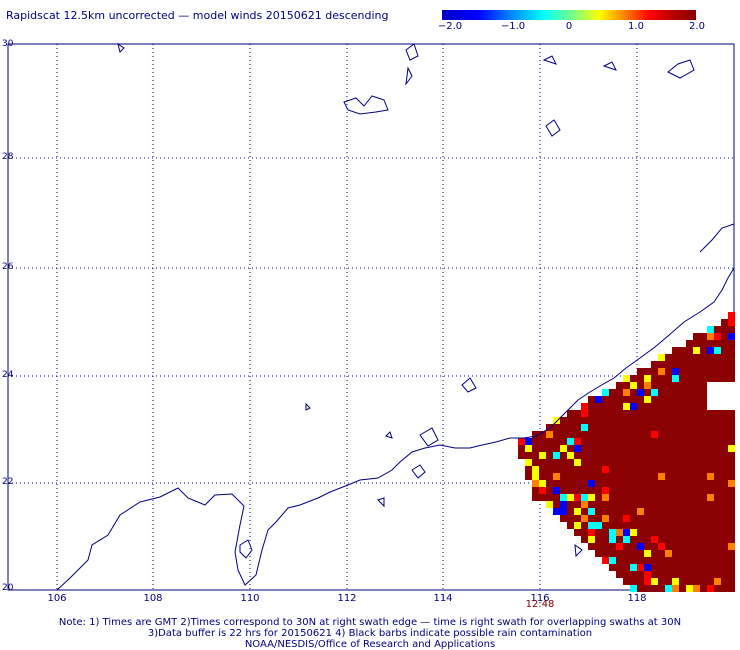  Describe the element at coordinates (569, 26) in the screenshot. I see `colorbar-label: 0` at that location.